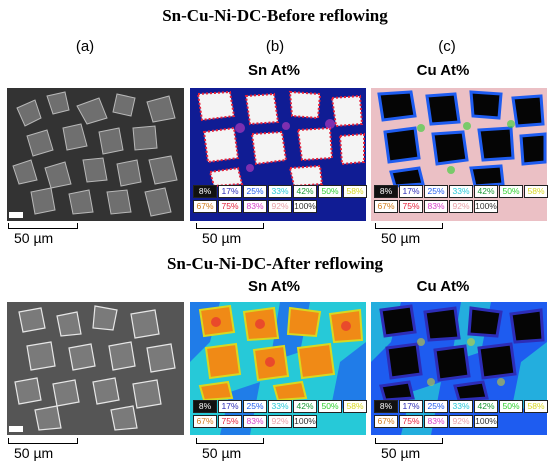  What do you see at coordinates (459, 154) in the screenshot?
I see `cu-map-before` at bounding box center [459, 154].